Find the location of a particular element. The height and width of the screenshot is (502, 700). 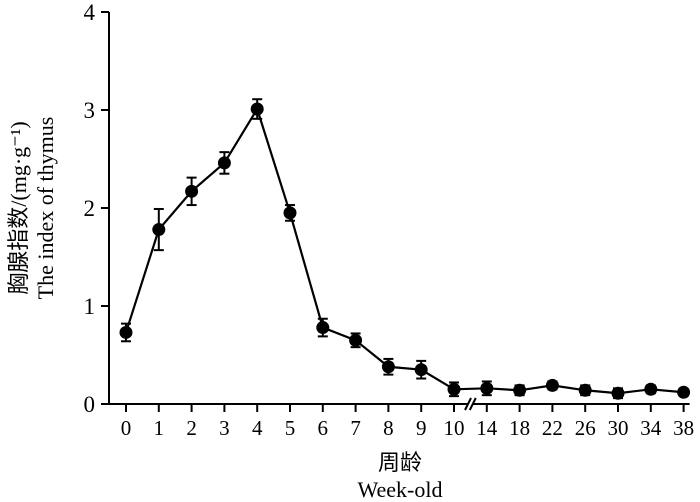

x-axis-title-cn: 周龄 is located at coordinates (400, 462).